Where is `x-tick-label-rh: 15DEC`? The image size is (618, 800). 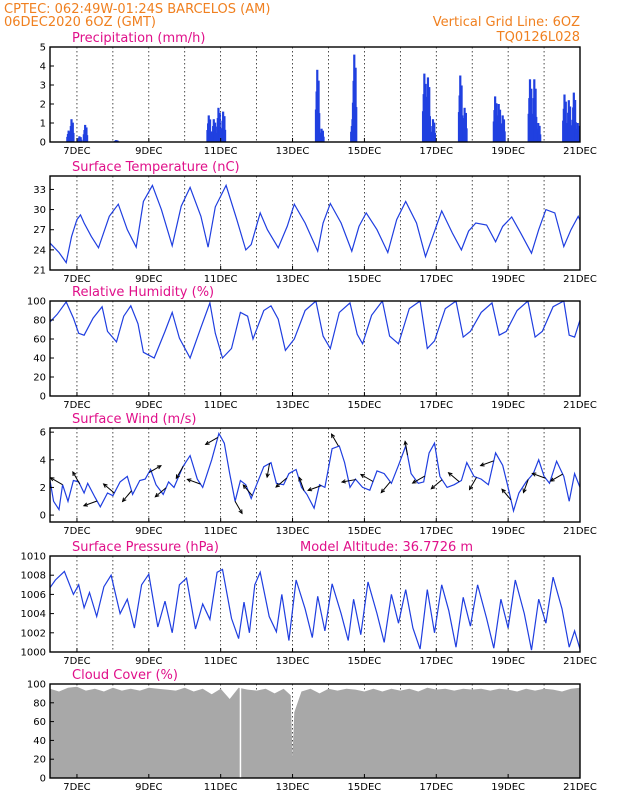
x-tick-label-rh: 15DEC is located at coordinates (365, 405).